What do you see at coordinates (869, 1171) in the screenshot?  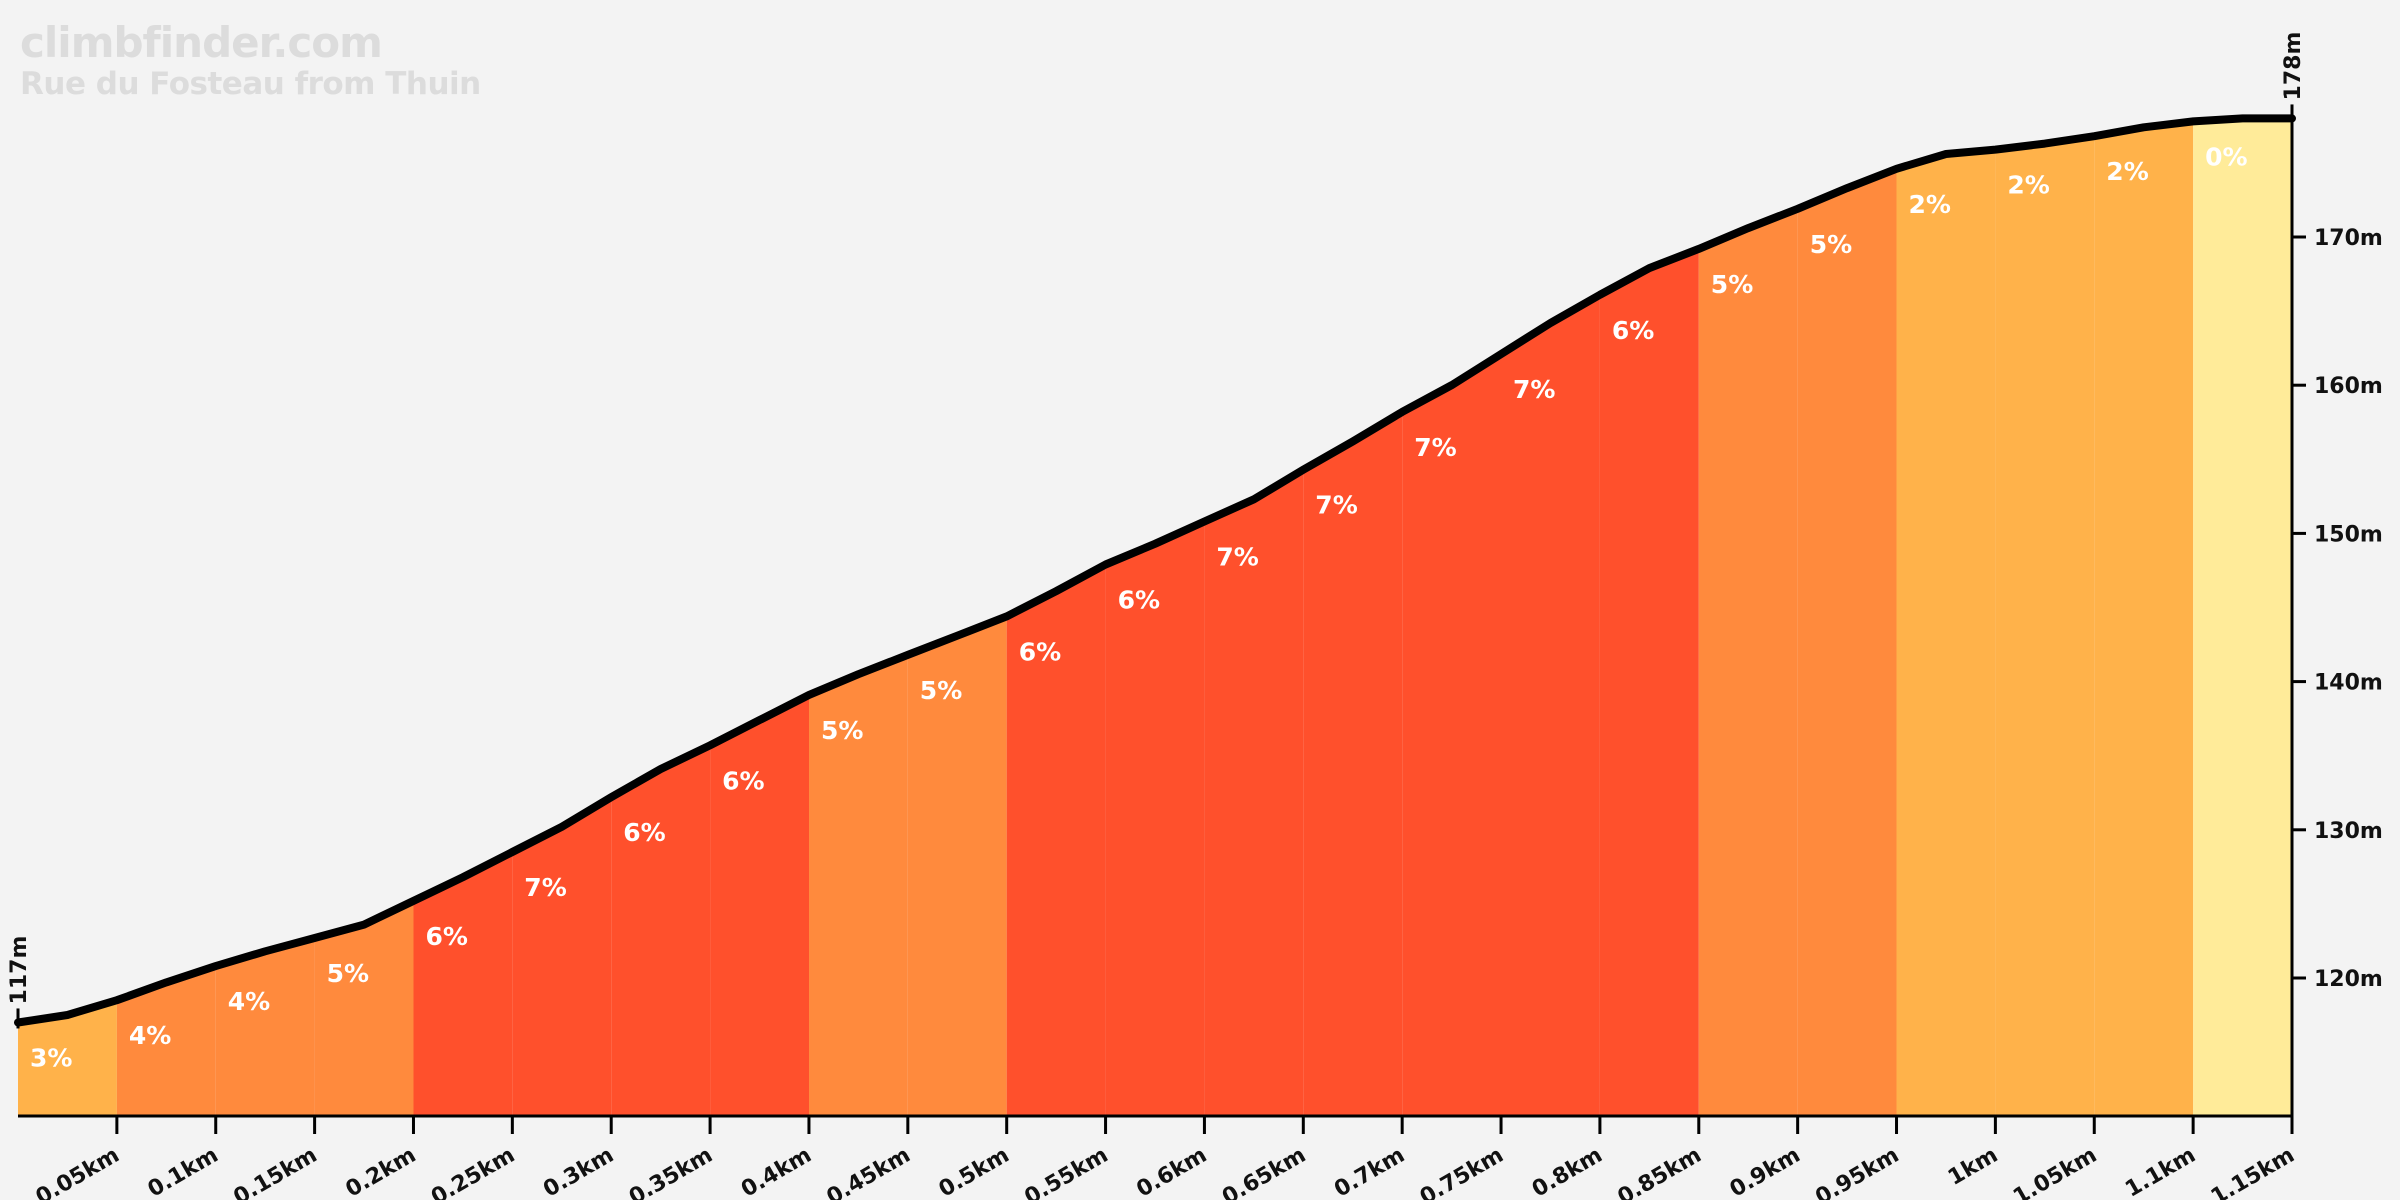 I see `x-tick-label: 0.45km` at bounding box center [869, 1171].